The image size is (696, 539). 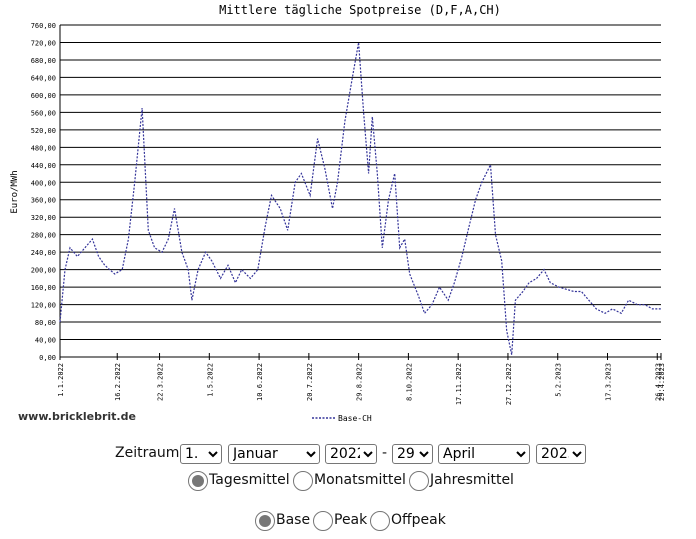 I want to click on y-tick-label: 160,00, so click(x=43, y=288).